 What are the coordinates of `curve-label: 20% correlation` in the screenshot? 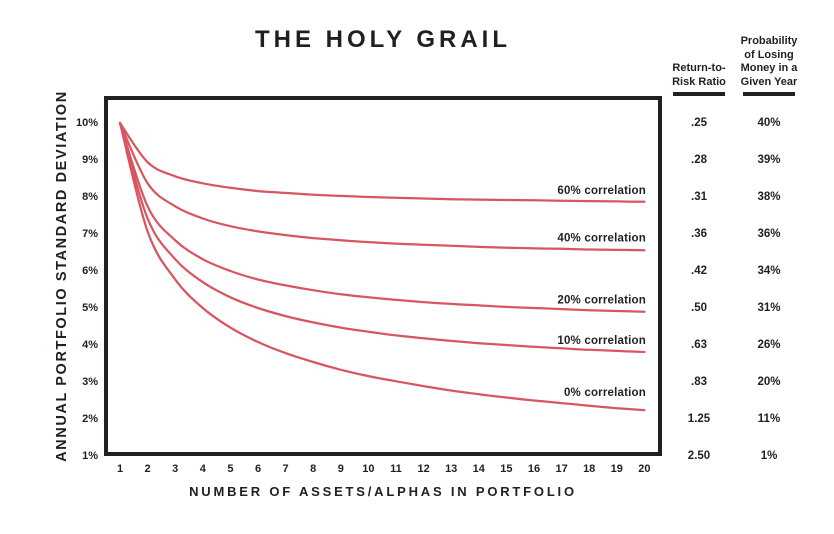 It's located at (601, 301).